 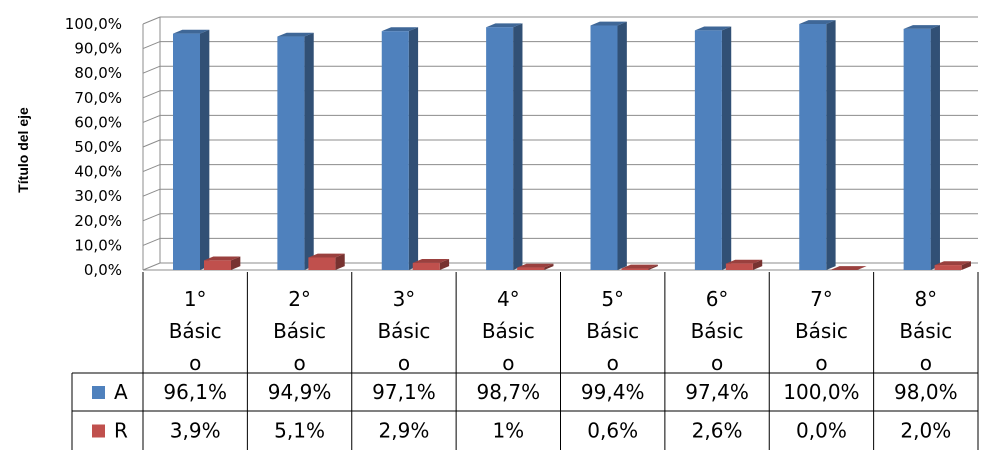 I want to click on legend-label-A: A, so click(x=121, y=392).